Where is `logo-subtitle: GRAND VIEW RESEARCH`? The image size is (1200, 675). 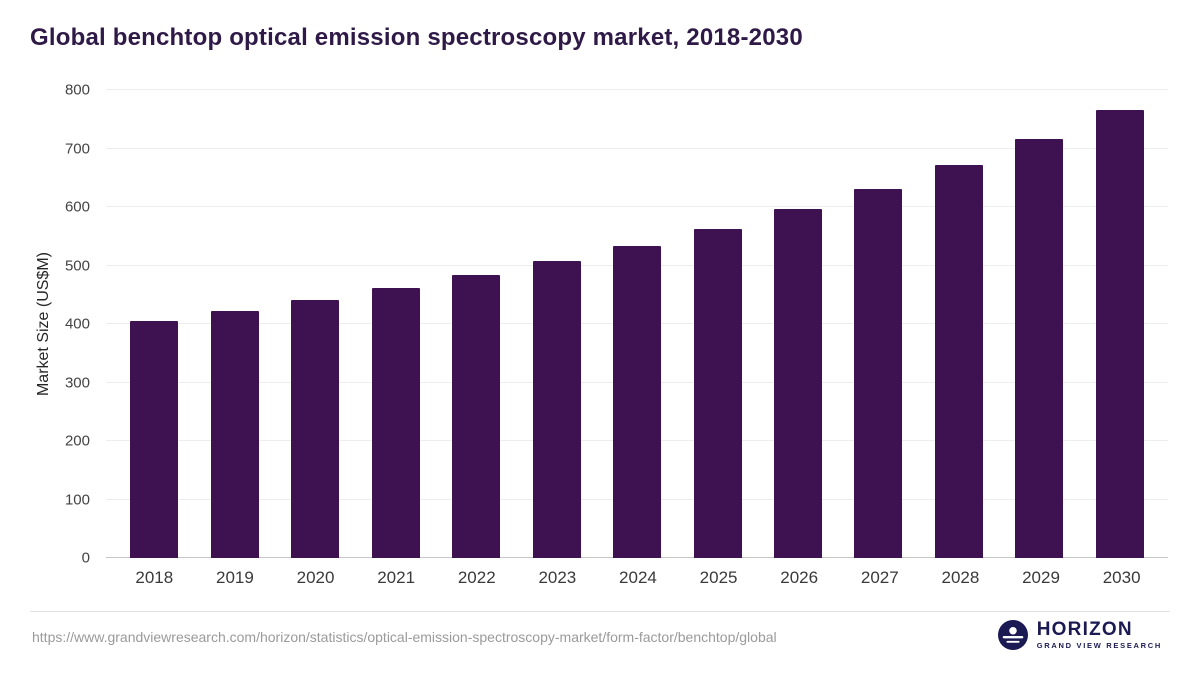
logo-subtitle: GRAND VIEW RESEARCH is located at coordinates (1099, 646).